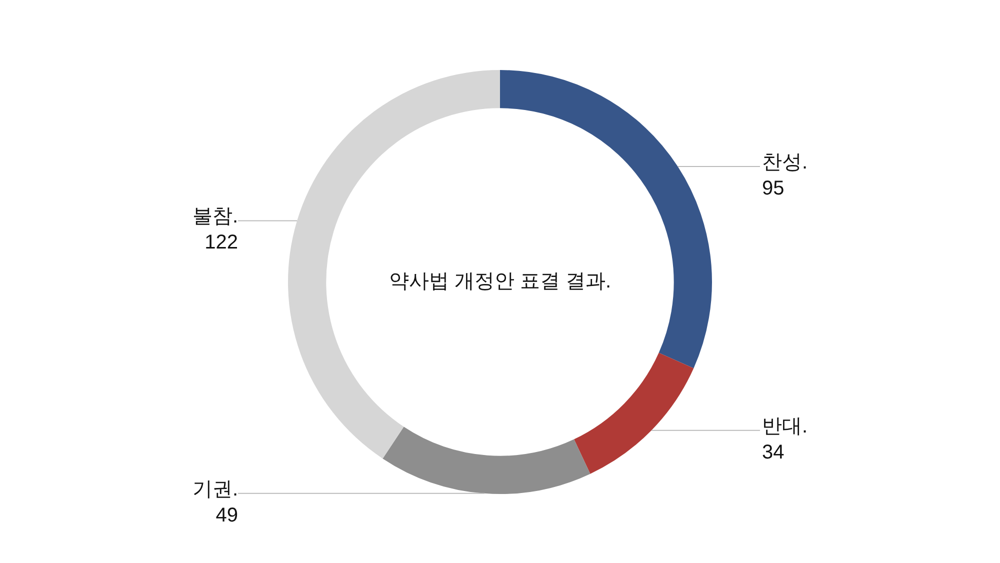  What do you see at coordinates (227, 515) in the screenshot?
I see `data-label: 49` at bounding box center [227, 515].